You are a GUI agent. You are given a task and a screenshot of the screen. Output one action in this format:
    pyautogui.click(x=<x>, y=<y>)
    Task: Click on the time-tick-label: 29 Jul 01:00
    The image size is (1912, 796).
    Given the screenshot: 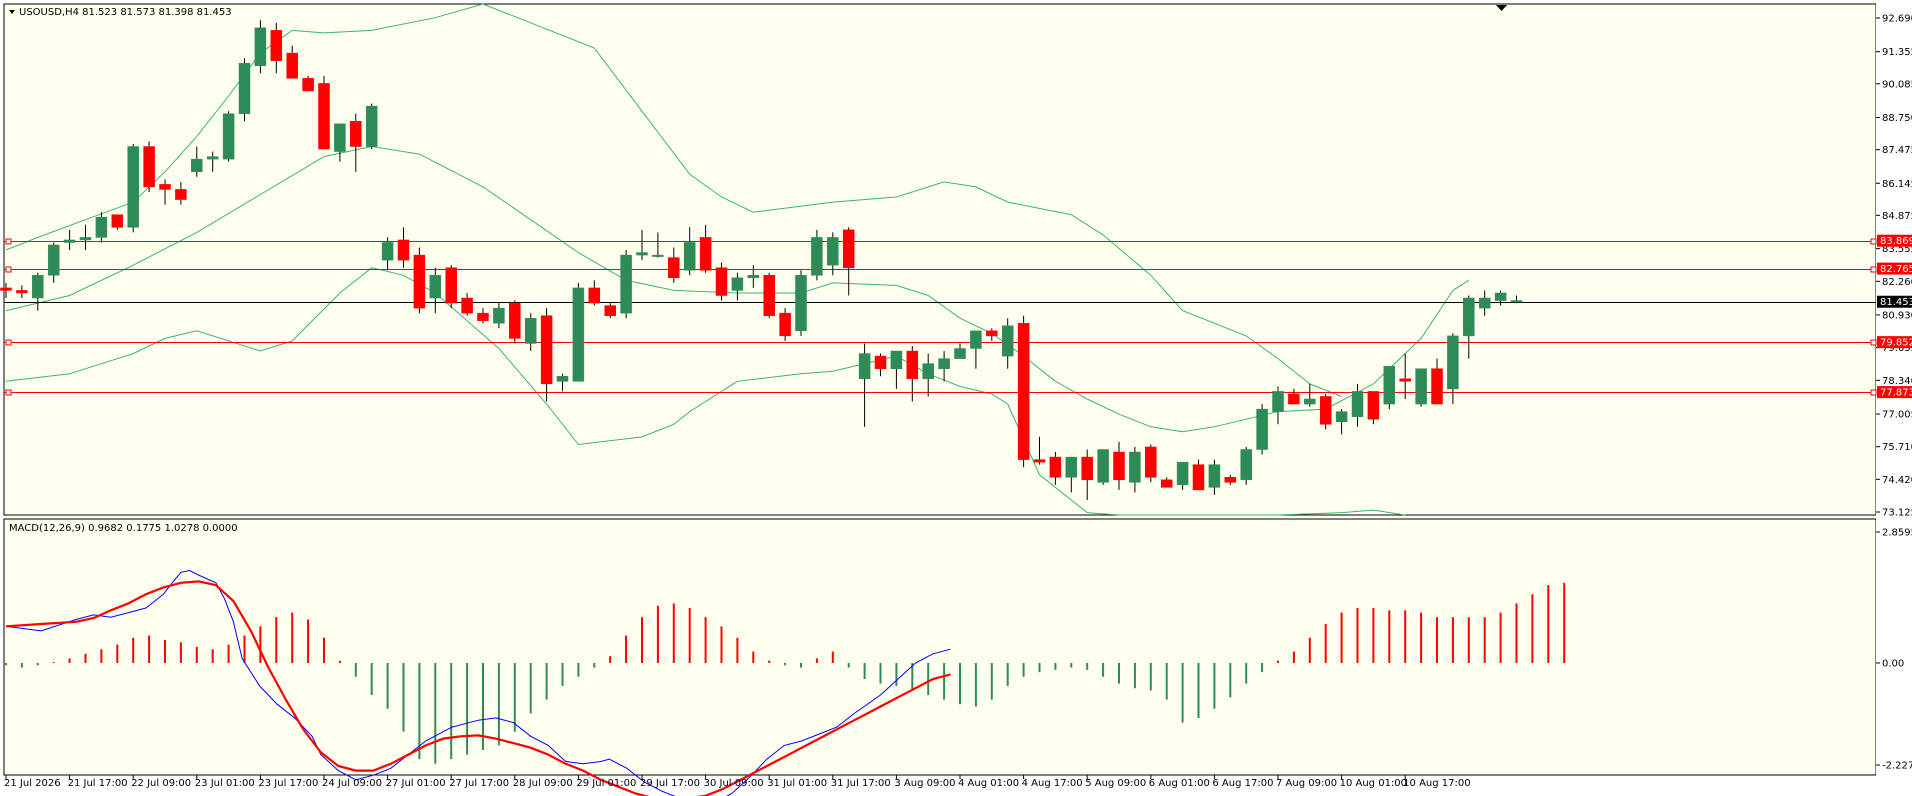 What is the action you would take?
    pyautogui.click(x=606, y=783)
    